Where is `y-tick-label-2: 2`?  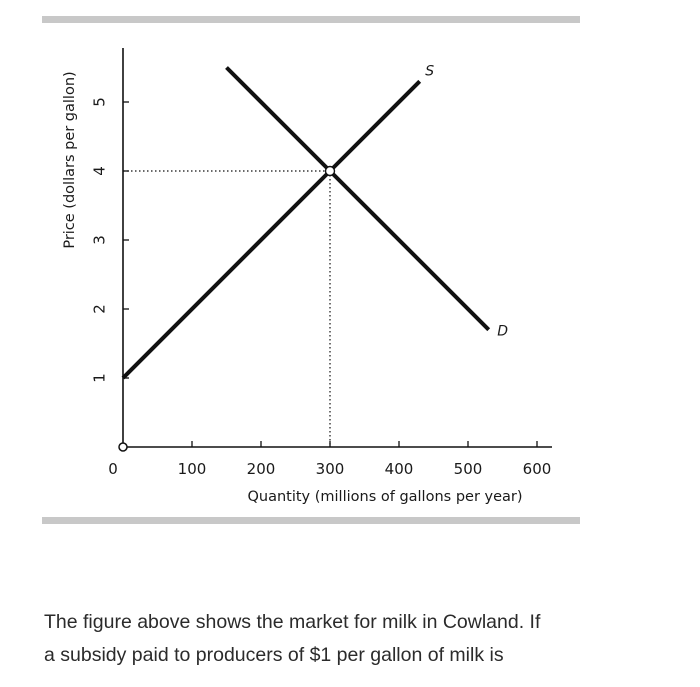
y-tick-label-2: 2 is located at coordinates (100, 309).